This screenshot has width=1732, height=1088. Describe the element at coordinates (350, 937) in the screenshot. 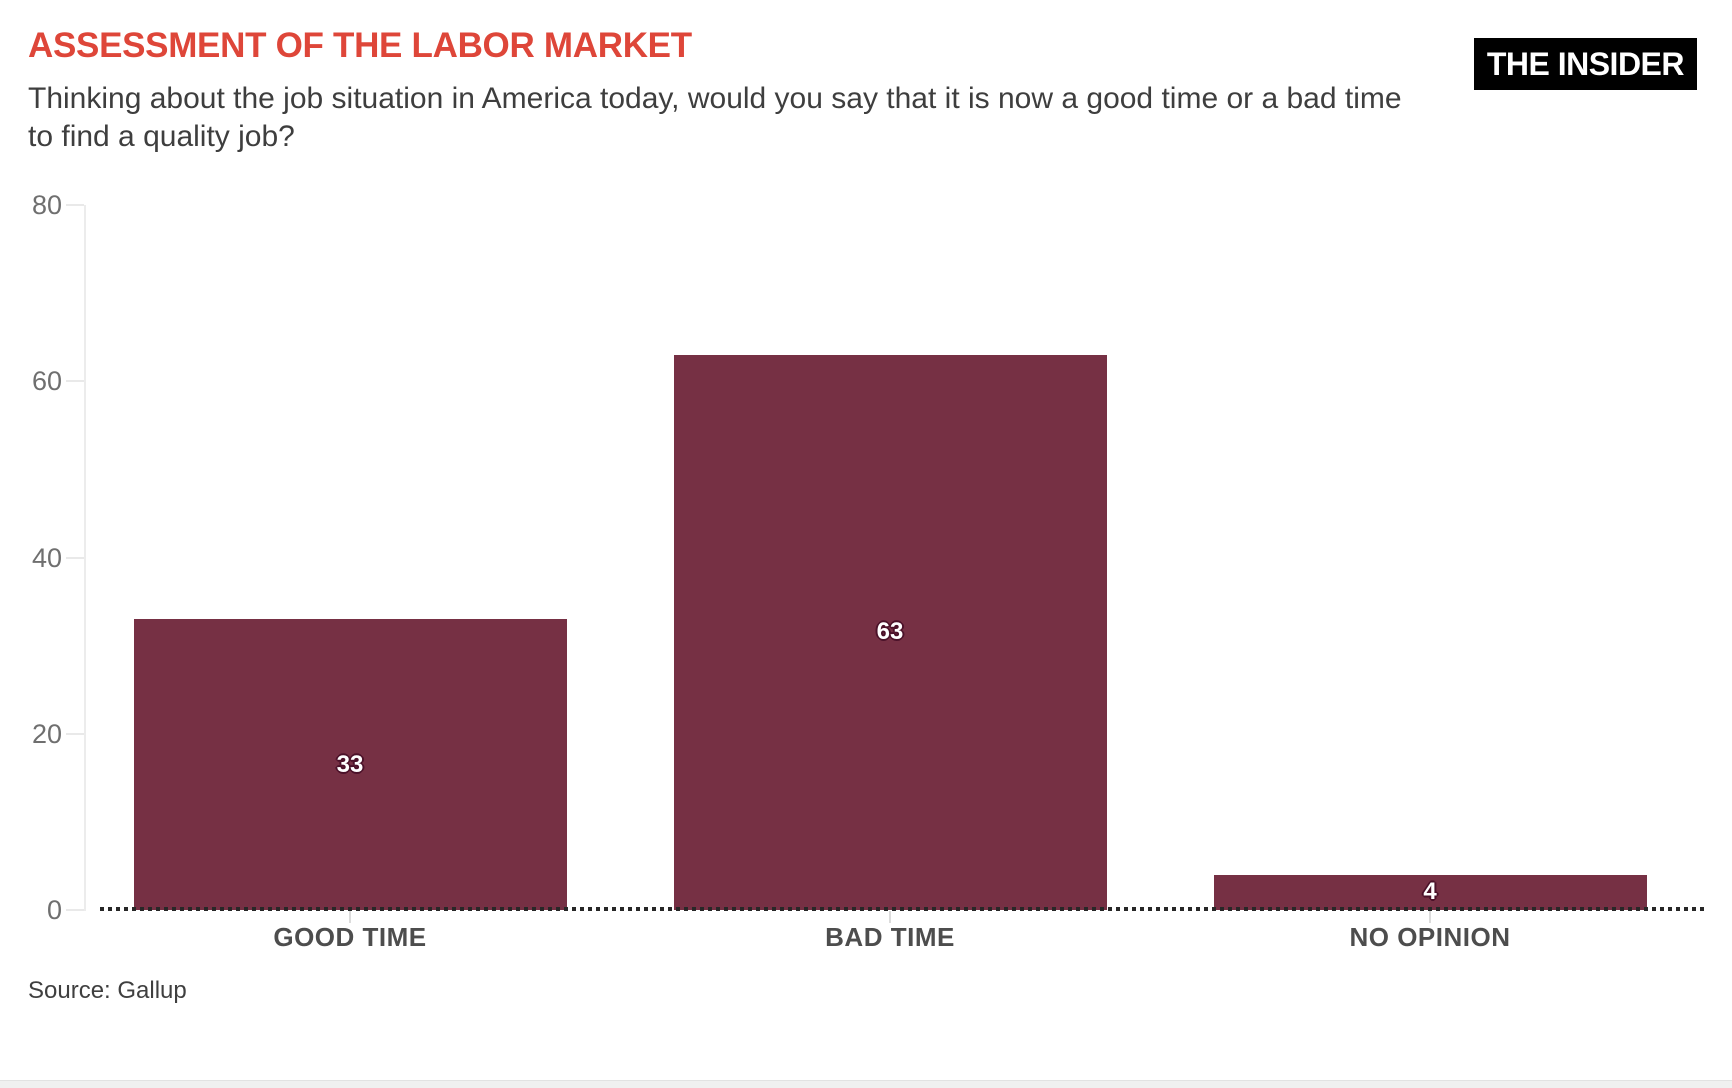

I see `x-axis-category-label: GOOD TIME` at that location.